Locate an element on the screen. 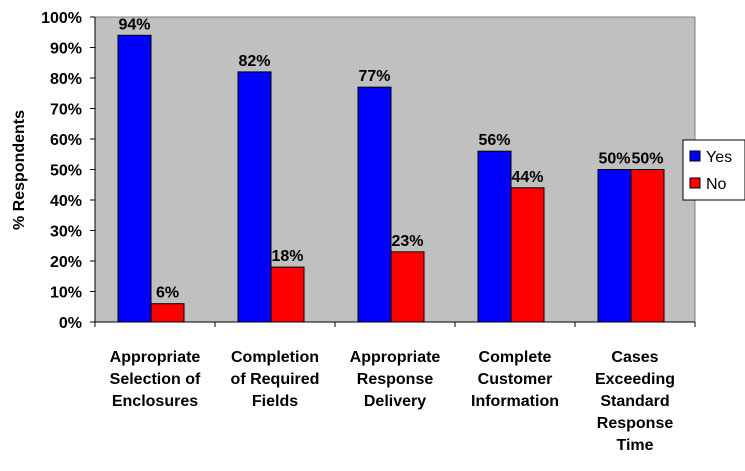 The image size is (745, 471). data-label: 44% is located at coordinates (527, 177).